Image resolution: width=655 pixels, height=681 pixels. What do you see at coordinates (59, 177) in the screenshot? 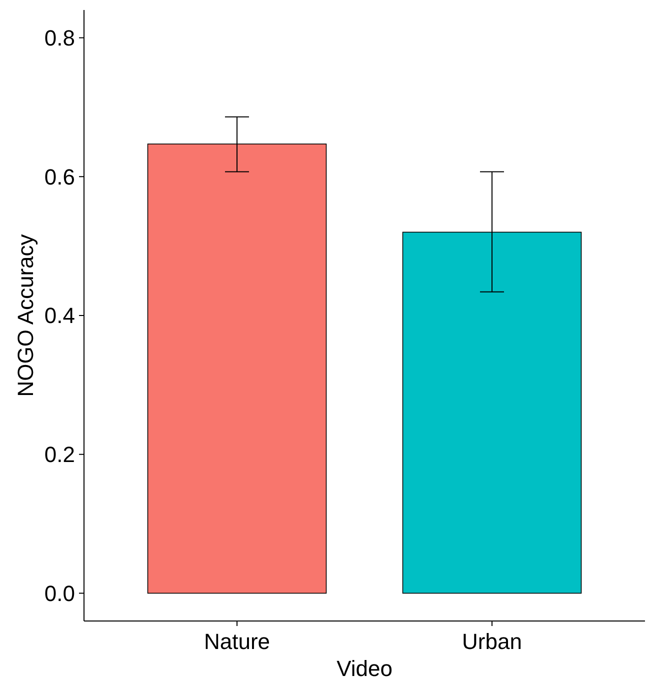
I see `y-tick-label: 0.6` at bounding box center [59, 177].